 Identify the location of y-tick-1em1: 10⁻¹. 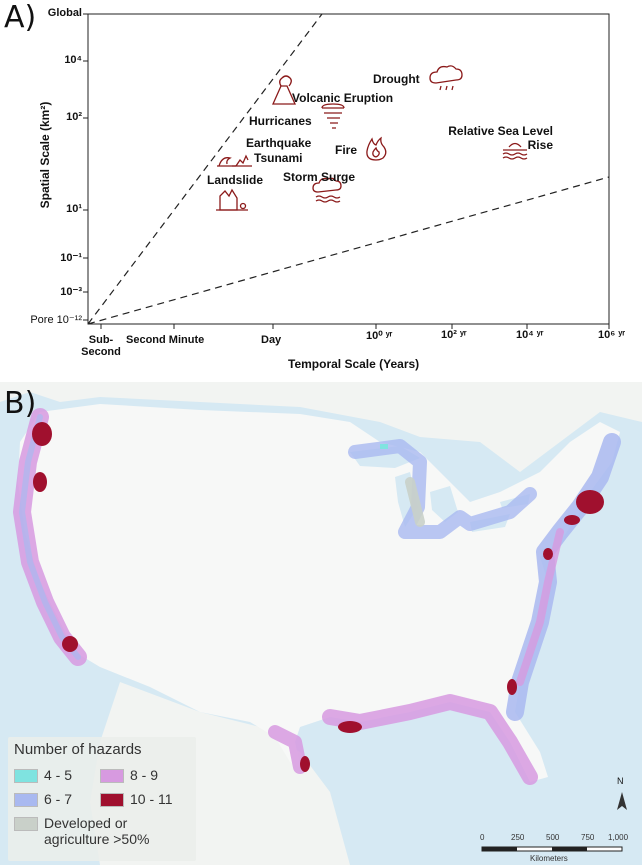
(71, 258).